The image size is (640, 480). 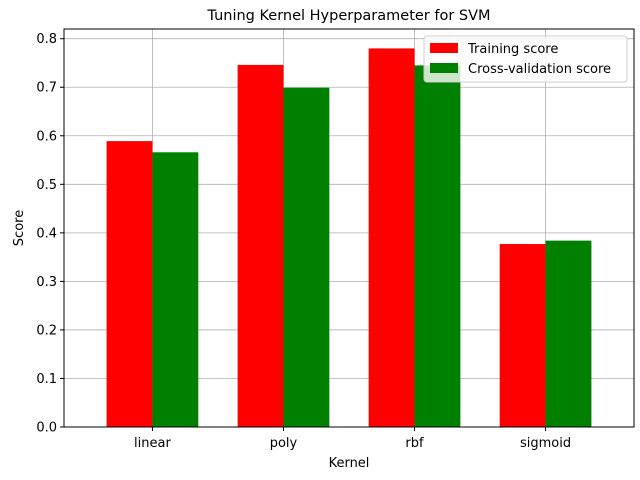 I want to click on bar-training-rbf, so click(x=391, y=237).